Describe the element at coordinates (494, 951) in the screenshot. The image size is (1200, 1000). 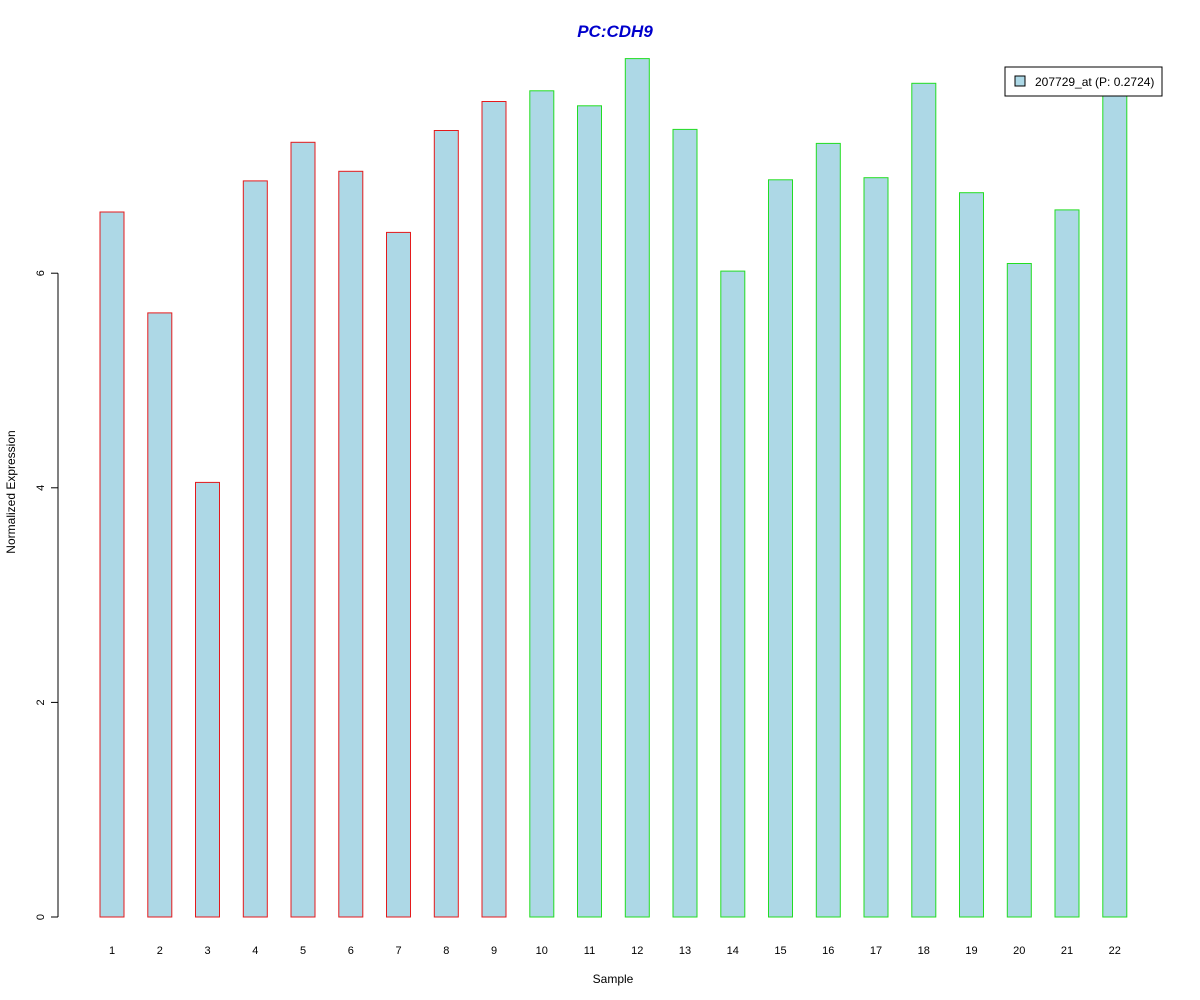
I see `x-axis-tick-label: 9` at that location.